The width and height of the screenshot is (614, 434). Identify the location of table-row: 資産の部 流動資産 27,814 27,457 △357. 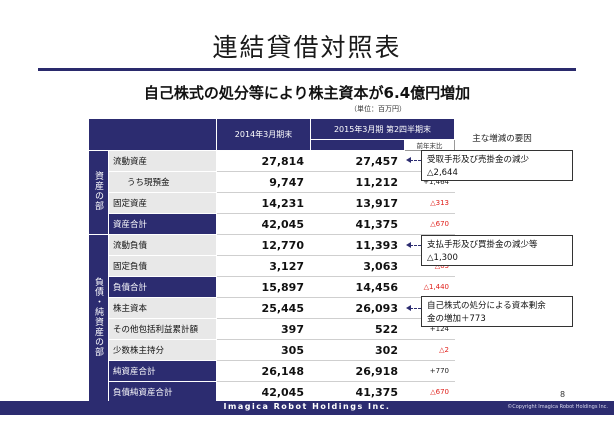
(271, 192).